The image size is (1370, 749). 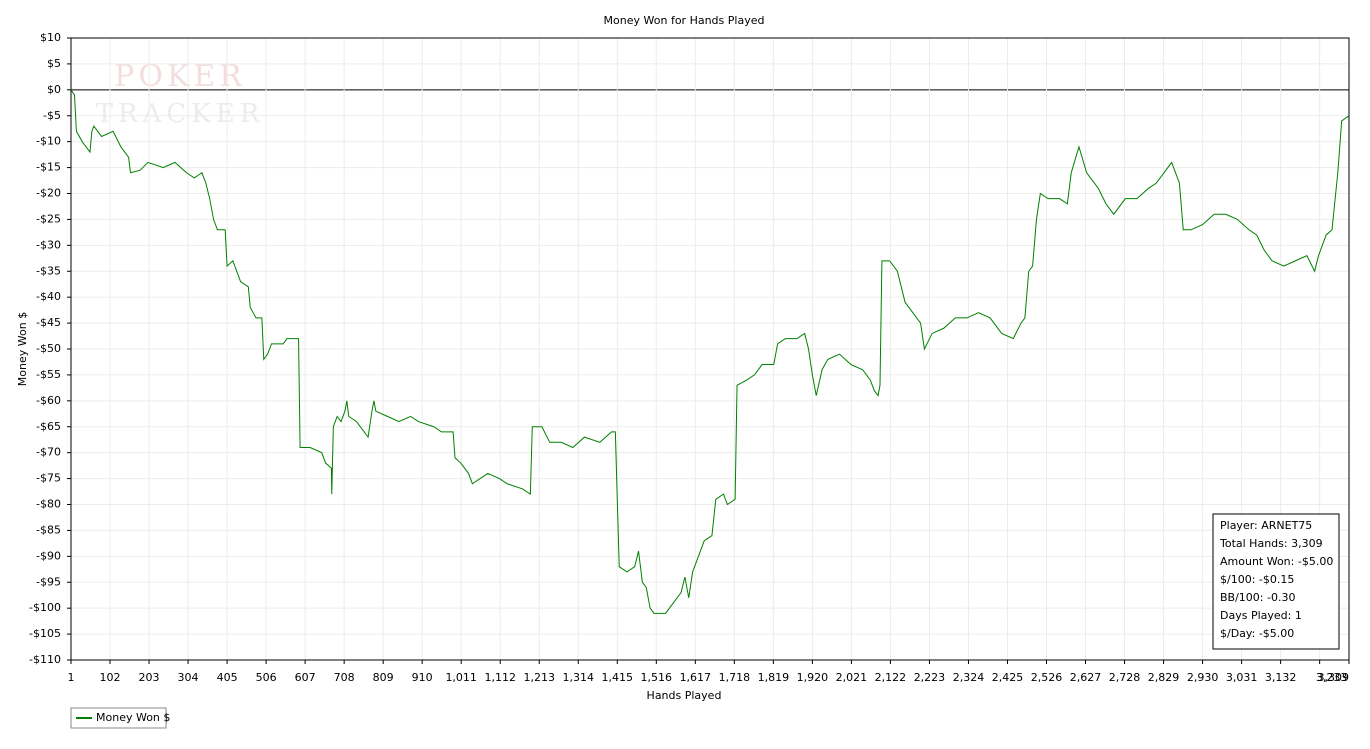 What do you see at coordinates (48, 193) in the screenshot?
I see `y-tick-label: -$20` at bounding box center [48, 193].